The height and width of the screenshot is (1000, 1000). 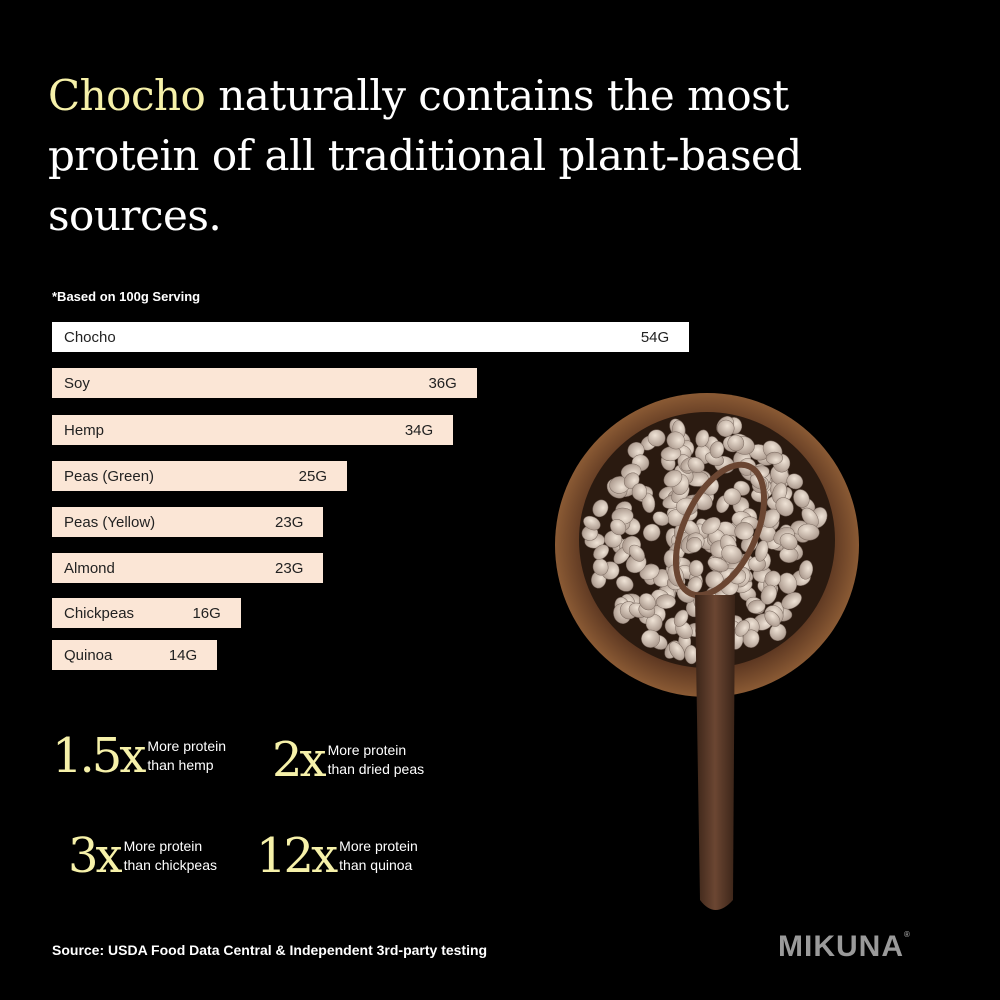 What do you see at coordinates (146, 613) in the screenshot?
I see `bar-chickpeas: Chickpeas 16G` at bounding box center [146, 613].